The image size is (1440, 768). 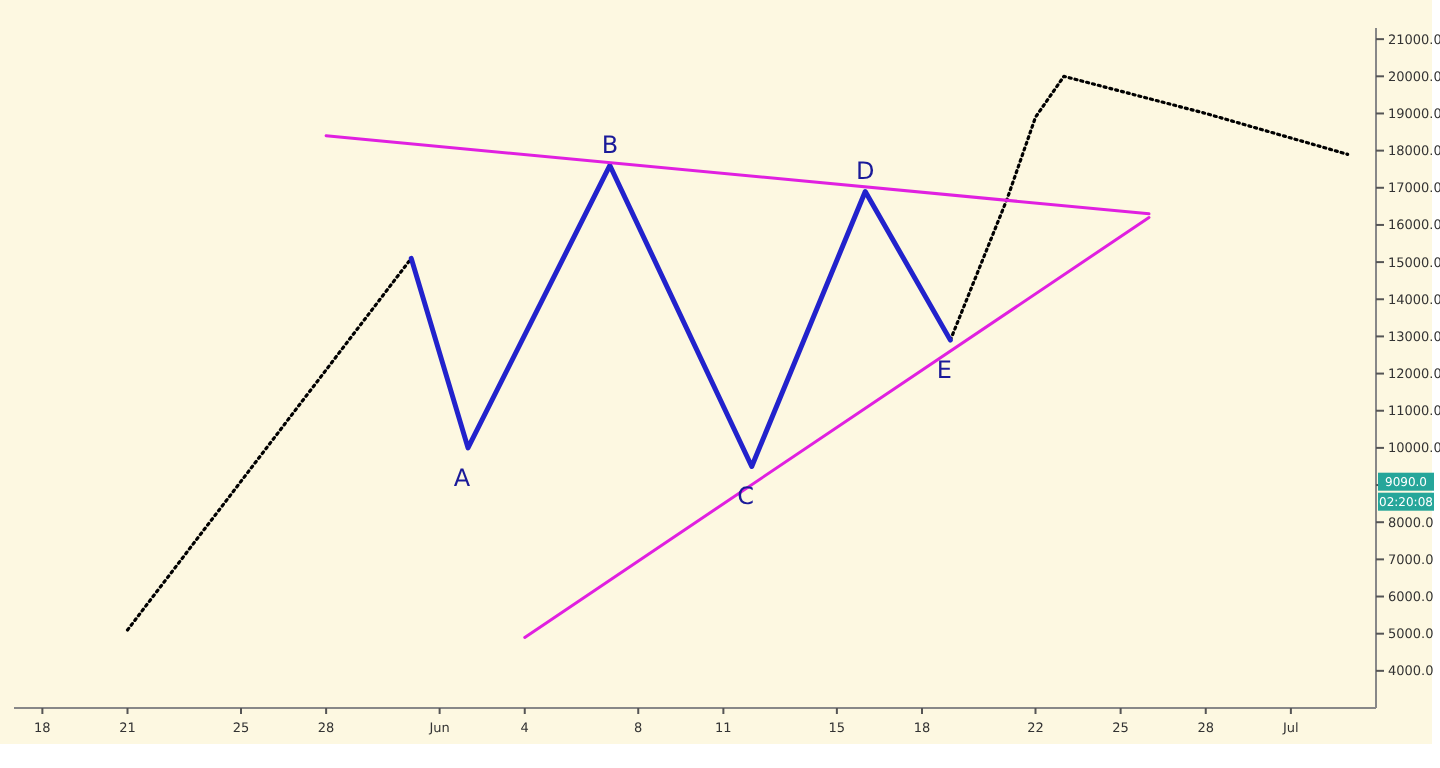 What do you see at coordinates (746, 496) in the screenshot?
I see `annotation: C` at bounding box center [746, 496].